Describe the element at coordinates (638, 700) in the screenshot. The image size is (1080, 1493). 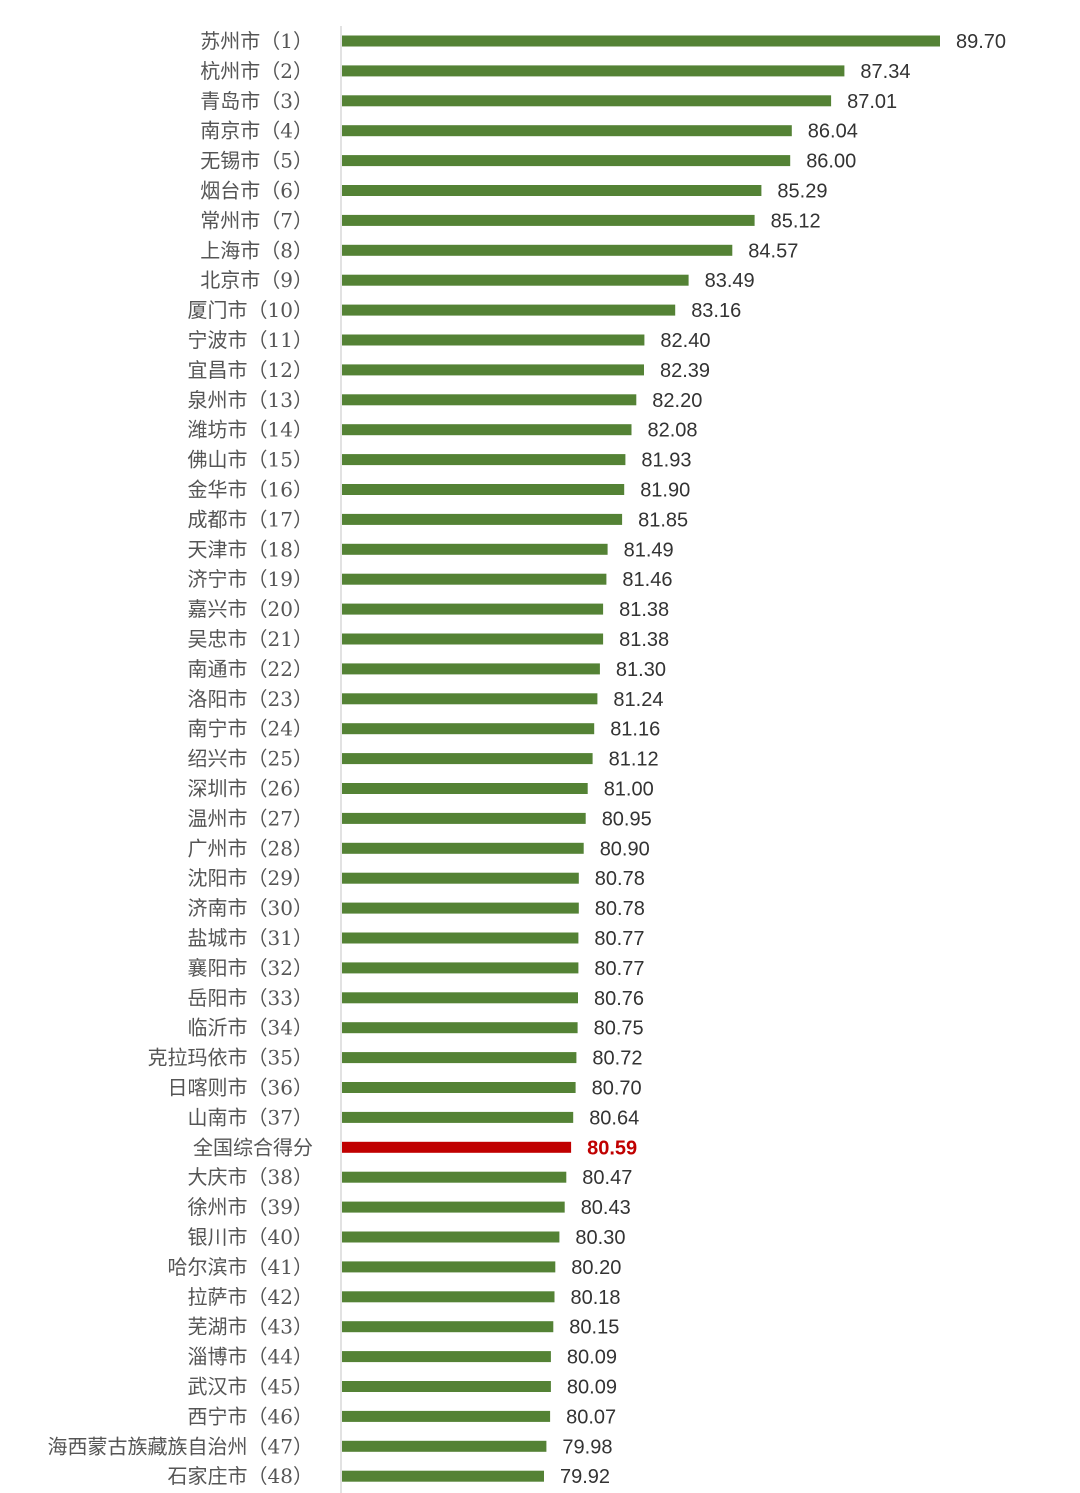
I see `value-label: 81.24` at that location.